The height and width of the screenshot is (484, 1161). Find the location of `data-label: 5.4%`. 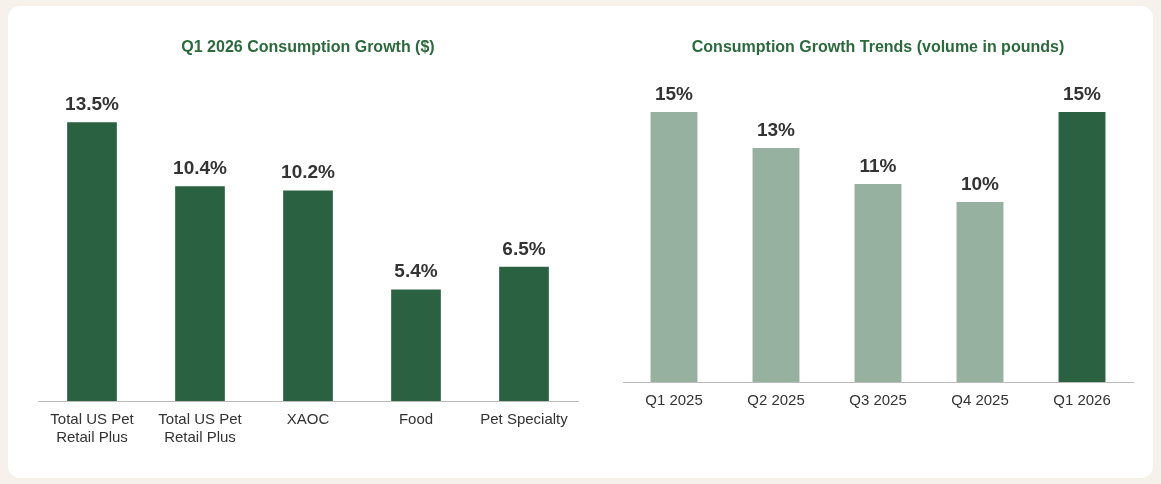

data-label: 5.4% is located at coordinates (416, 271).